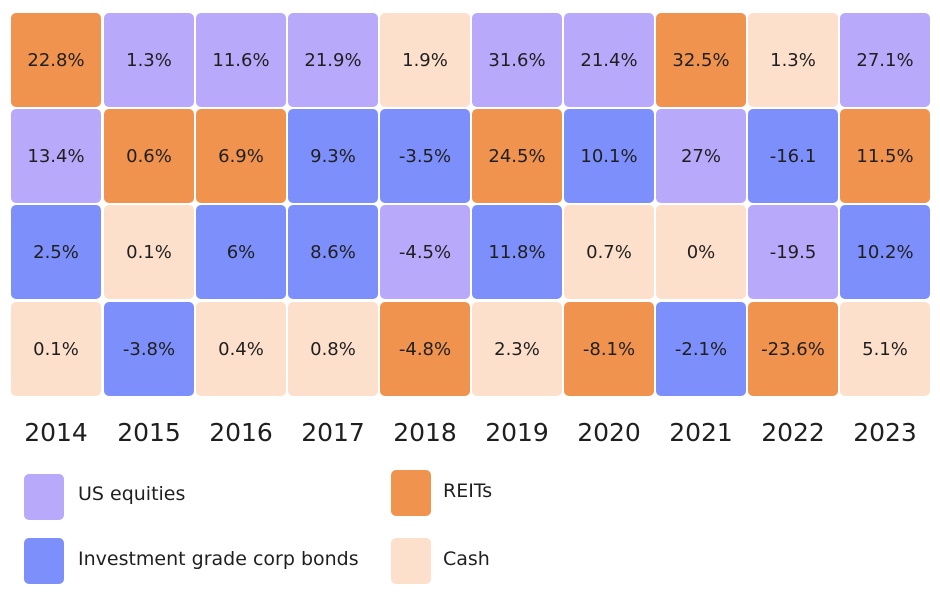  Describe the element at coordinates (218, 559) in the screenshot. I see `legend-label-investment-grade-corp-bonds: Investment grade corp bonds` at that location.